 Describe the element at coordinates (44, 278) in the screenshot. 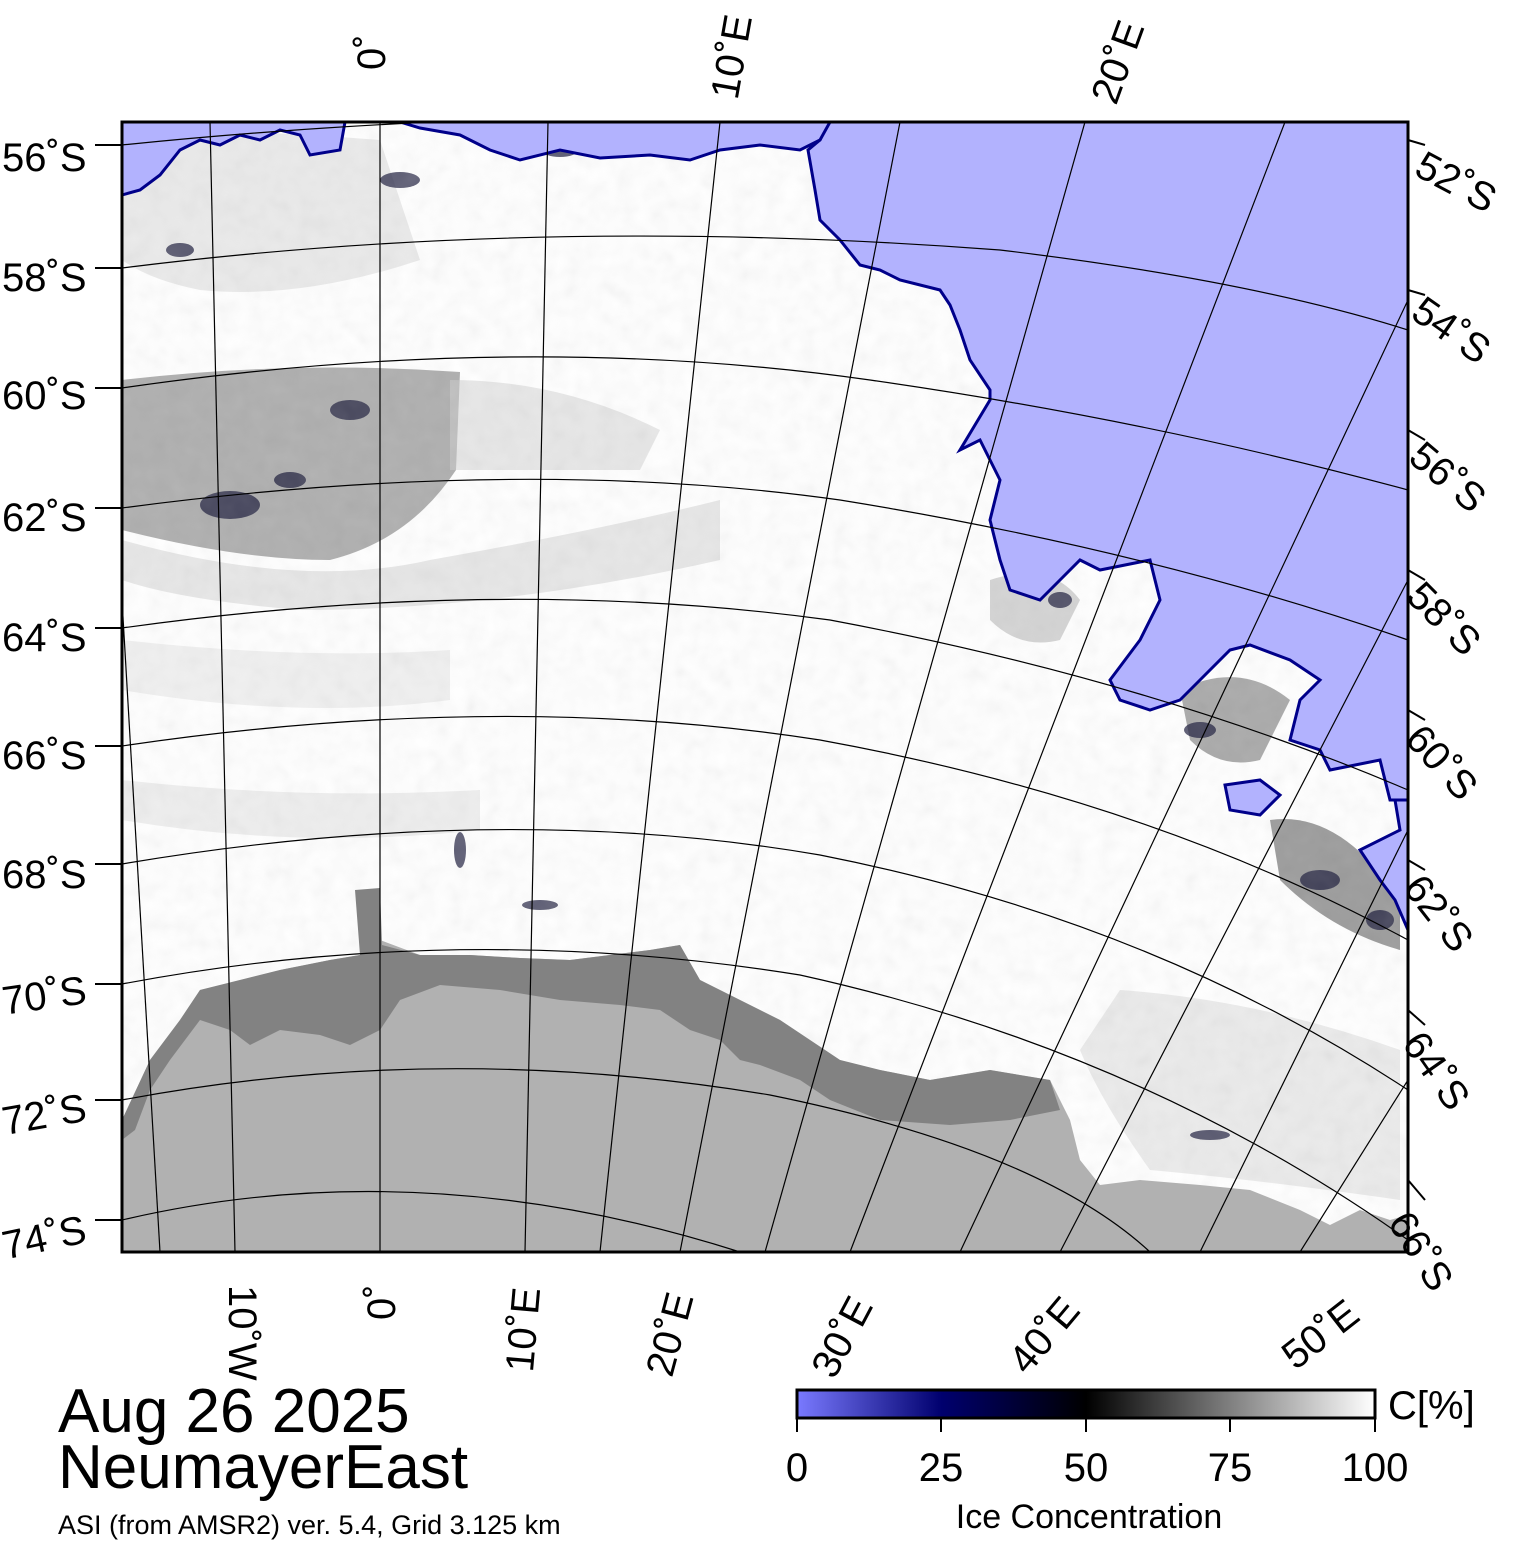

I see `left-lat-label-58s: 58˚S` at that location.